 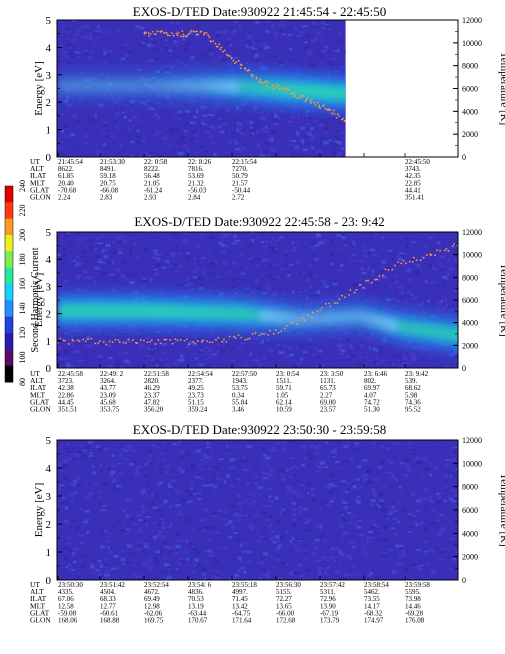 I want to click on row-value: 351.41, so click(x=415, y=198).